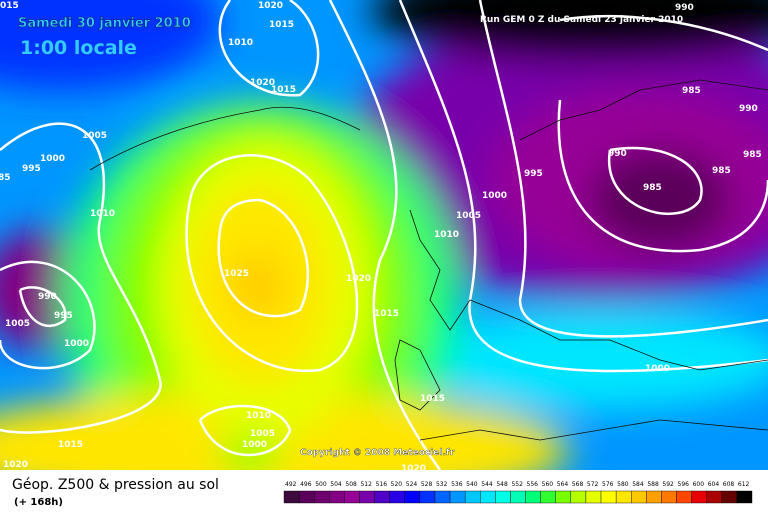 The height and width of the screenshot is (512, 768). Describe the element at coordinates (684, 484) in the screenshot. I see `legend-level: 596` at that location.